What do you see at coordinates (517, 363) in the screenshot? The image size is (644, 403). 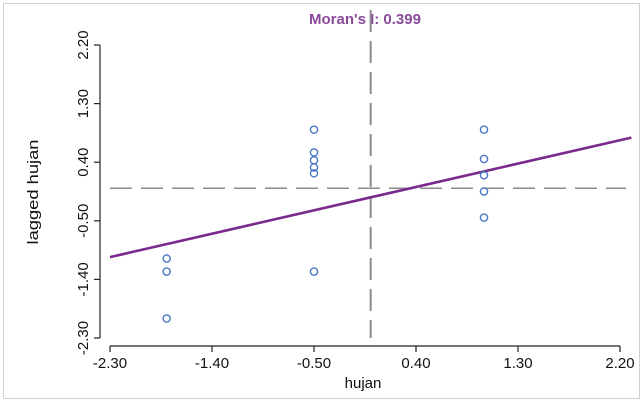 I see `x-tick-label-5: 1.30` at bounding box center [517, 363].